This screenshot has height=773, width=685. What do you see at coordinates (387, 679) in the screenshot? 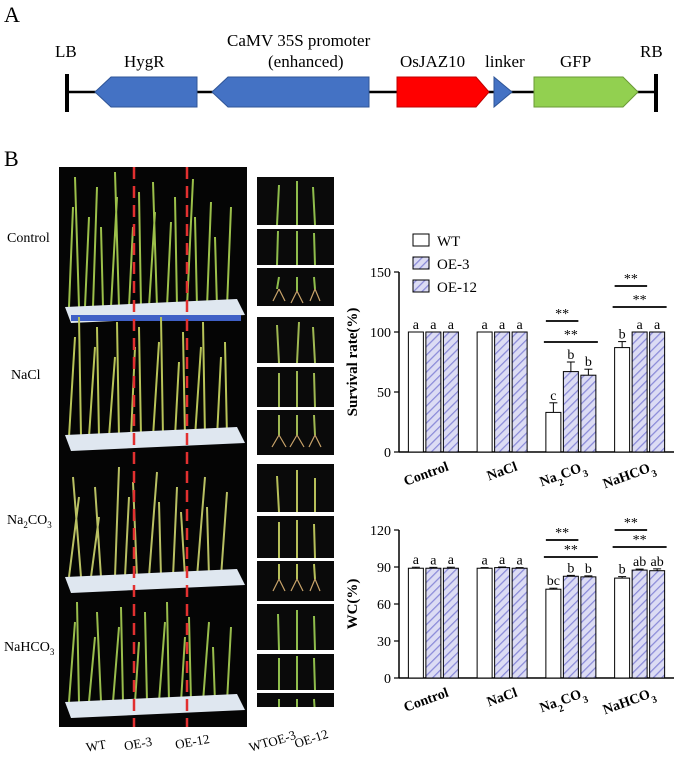
I see `y-tick-label: 0` at bounding box center [387, 679].